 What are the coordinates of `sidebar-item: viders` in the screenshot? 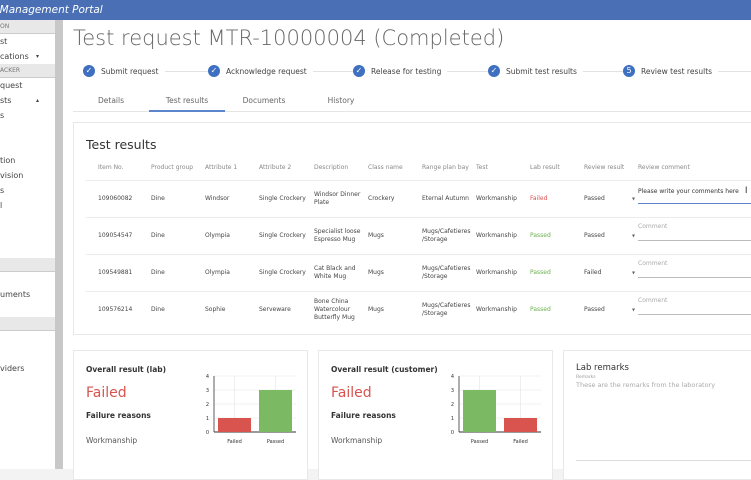 It's located at (27, 368).